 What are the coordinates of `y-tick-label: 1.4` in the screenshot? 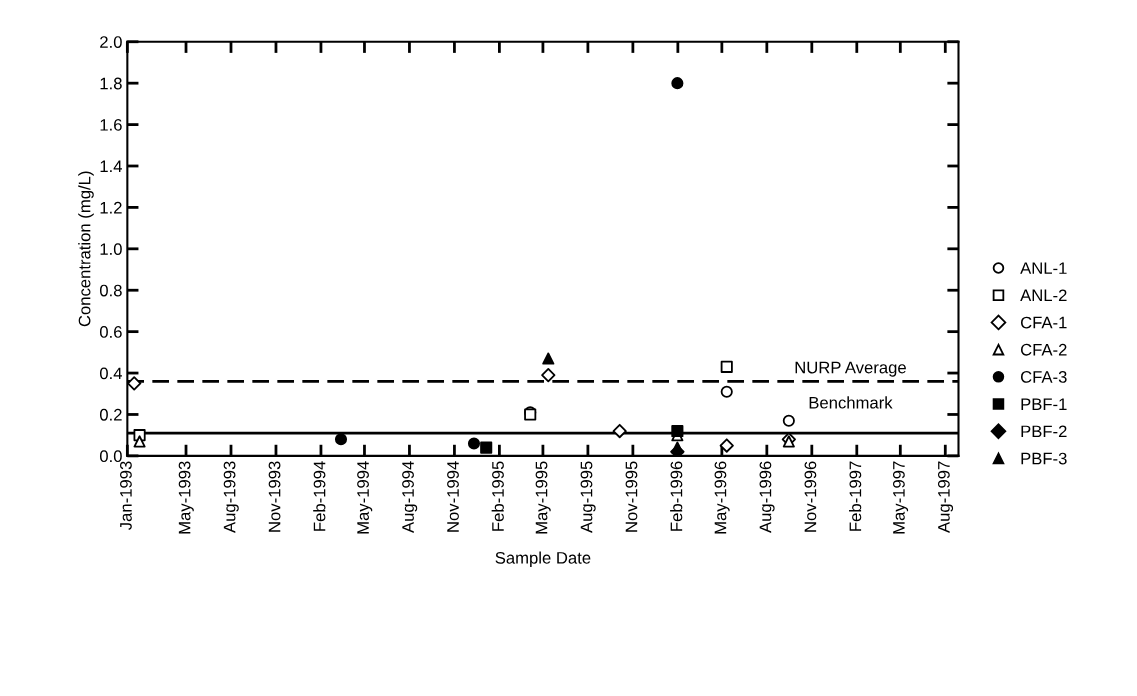 It's located at (111, 166).